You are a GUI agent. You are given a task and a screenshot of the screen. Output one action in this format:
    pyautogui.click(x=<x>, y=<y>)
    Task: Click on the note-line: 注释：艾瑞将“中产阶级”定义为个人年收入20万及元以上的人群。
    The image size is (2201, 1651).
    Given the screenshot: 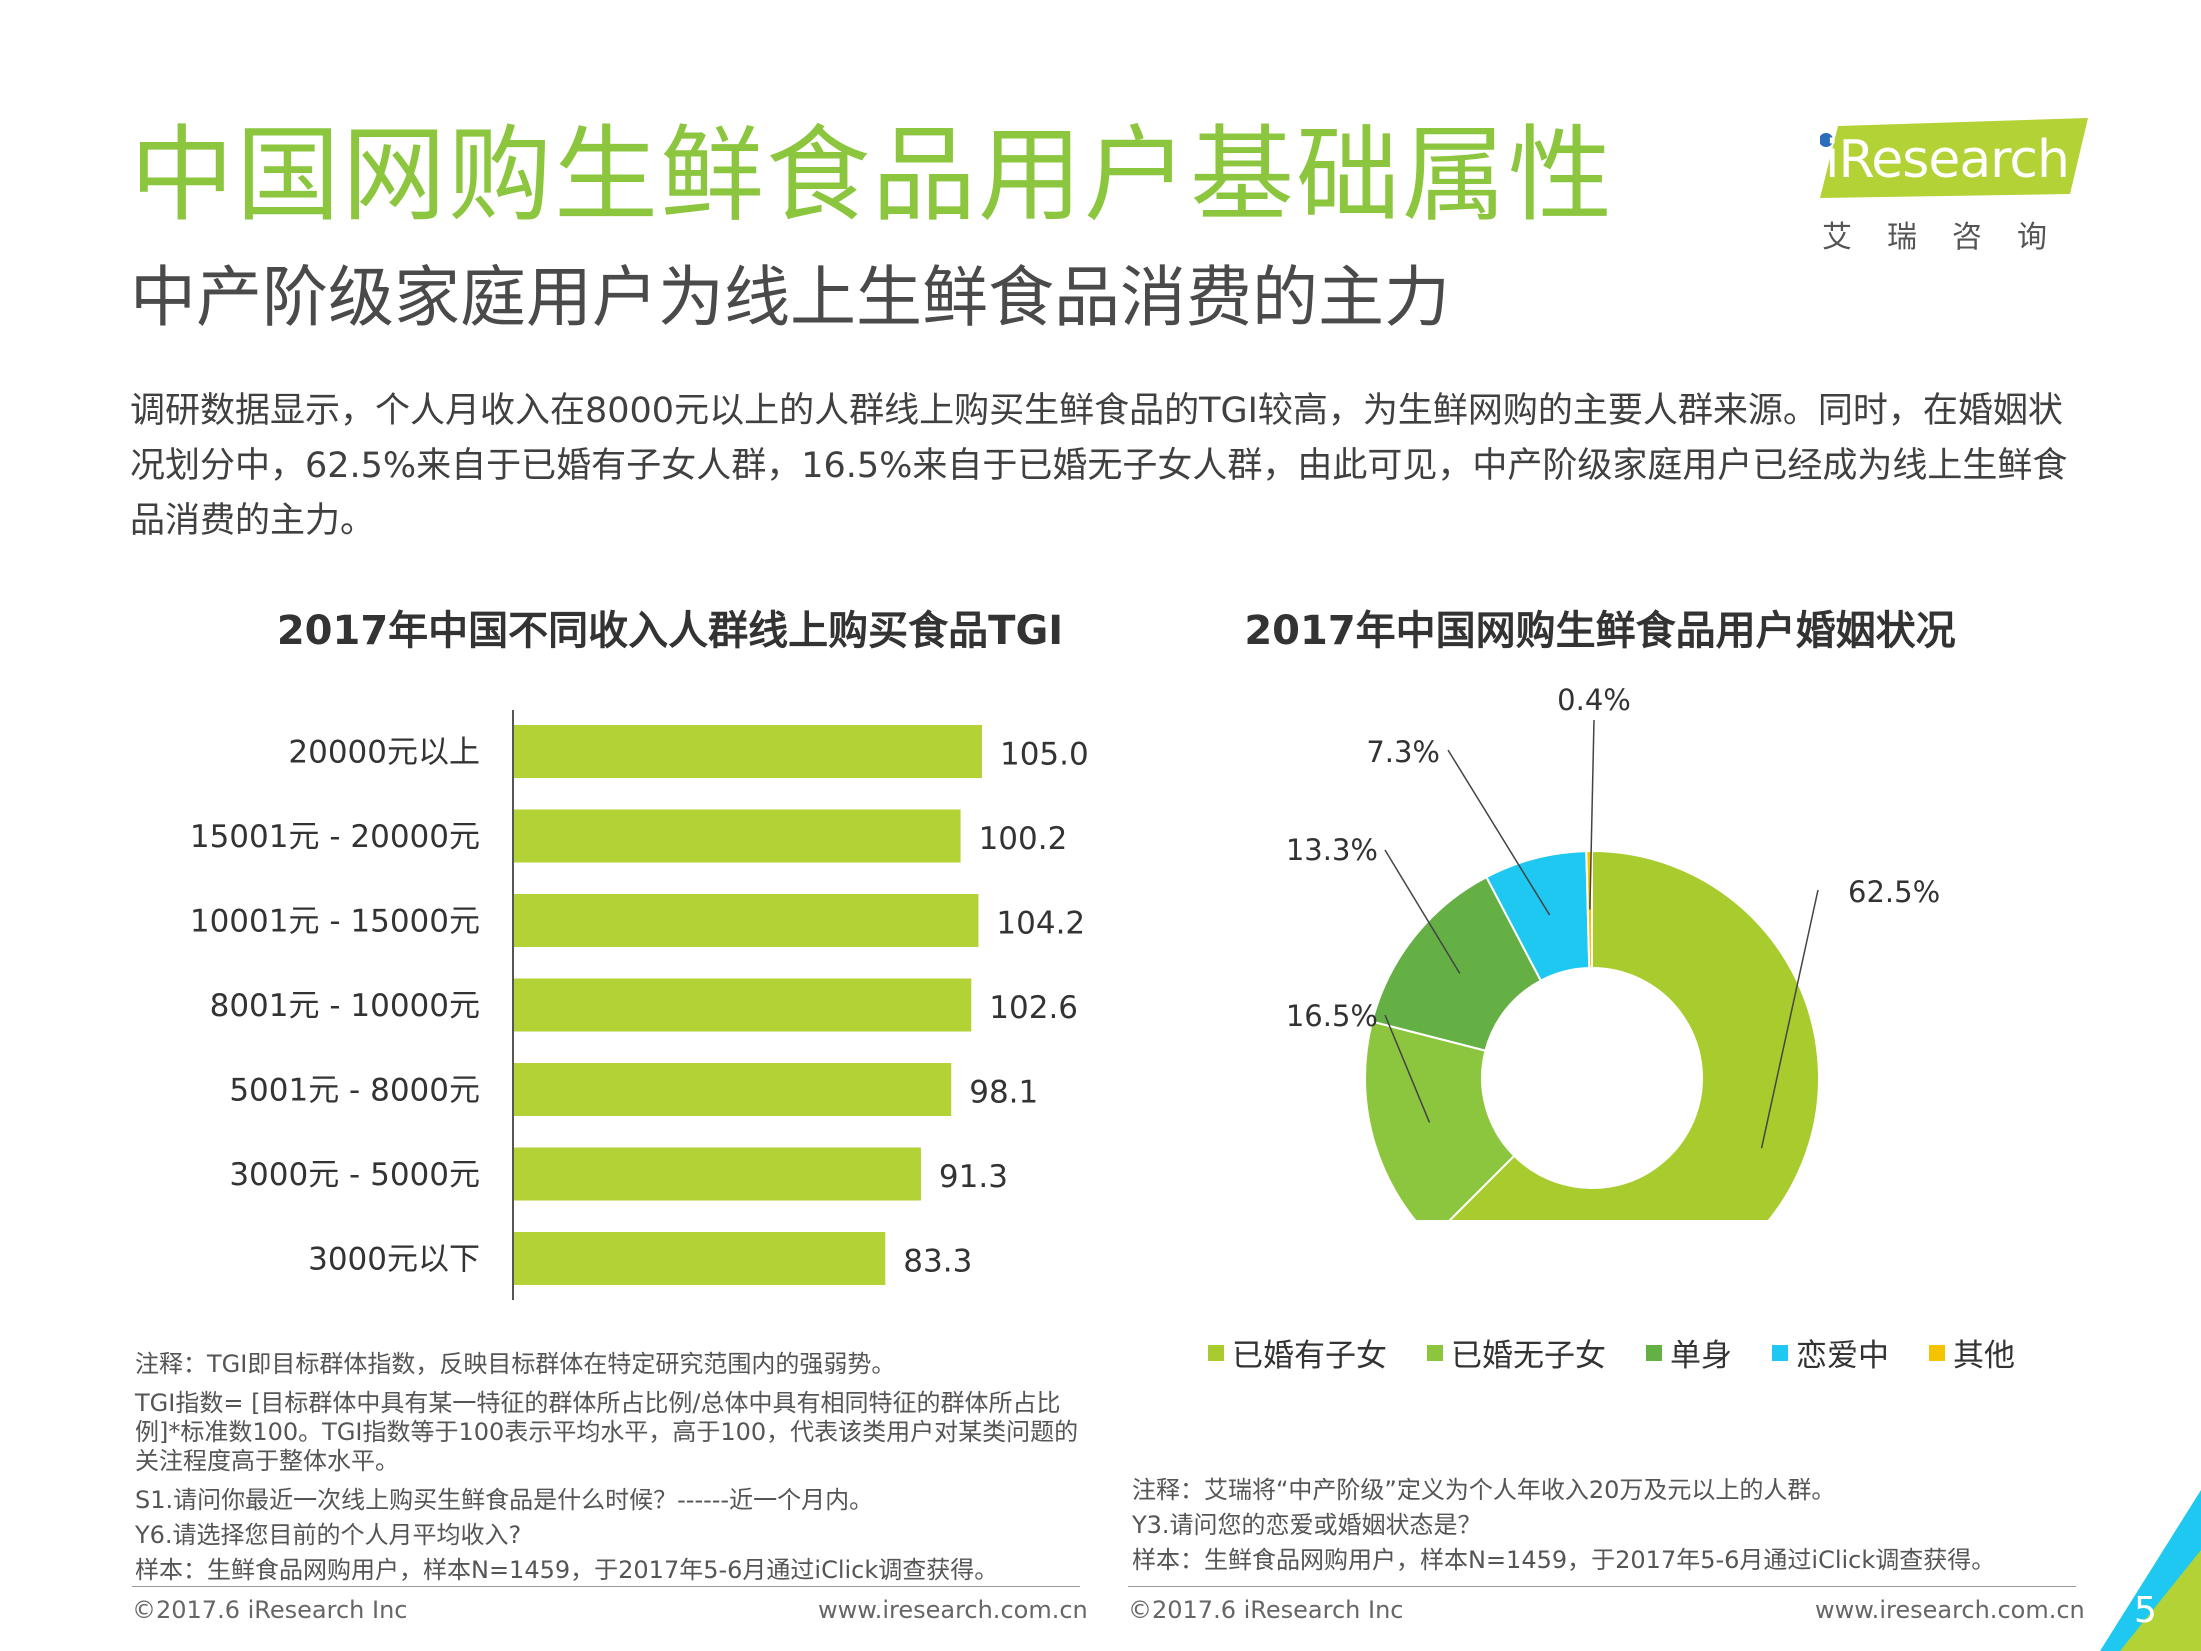 What is the action you would take?
    pyautogui.click(x=1484, y=1490)
    